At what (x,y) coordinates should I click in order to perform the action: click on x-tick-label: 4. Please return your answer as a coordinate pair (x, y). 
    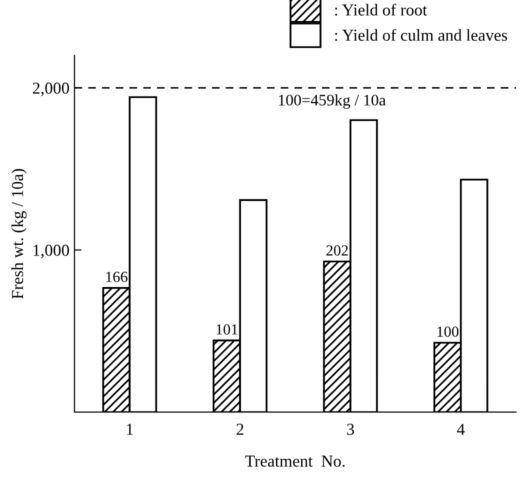
    Looking at the image, I should click on (461, 429).